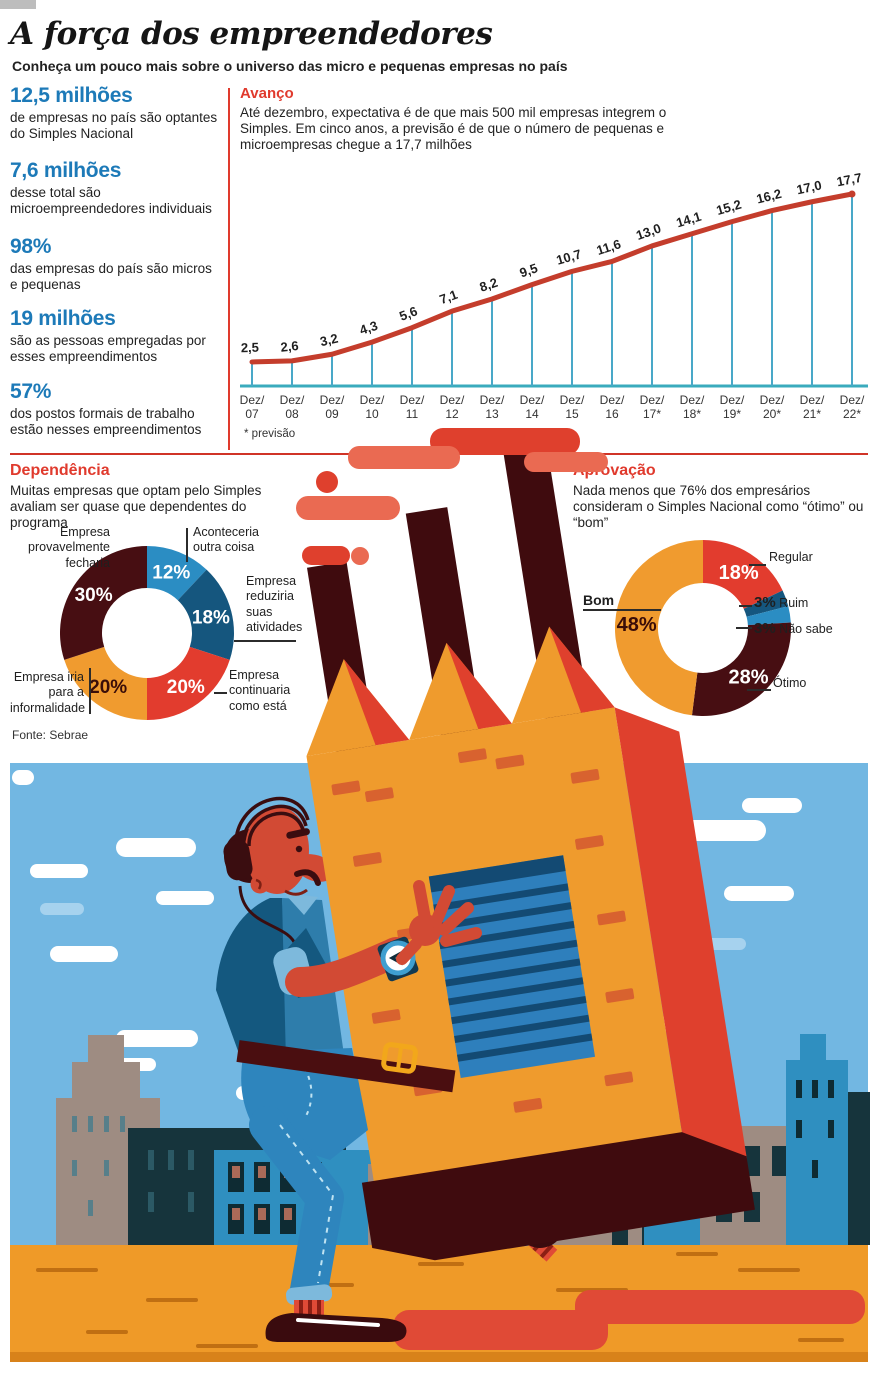 Image resolution: width=880 pixels, height=1390 pixels. What do you see at coordinates (492, 407) in the screenshot?
I see `x-tick-label: Dez/13` at bounding box center [492, 407].